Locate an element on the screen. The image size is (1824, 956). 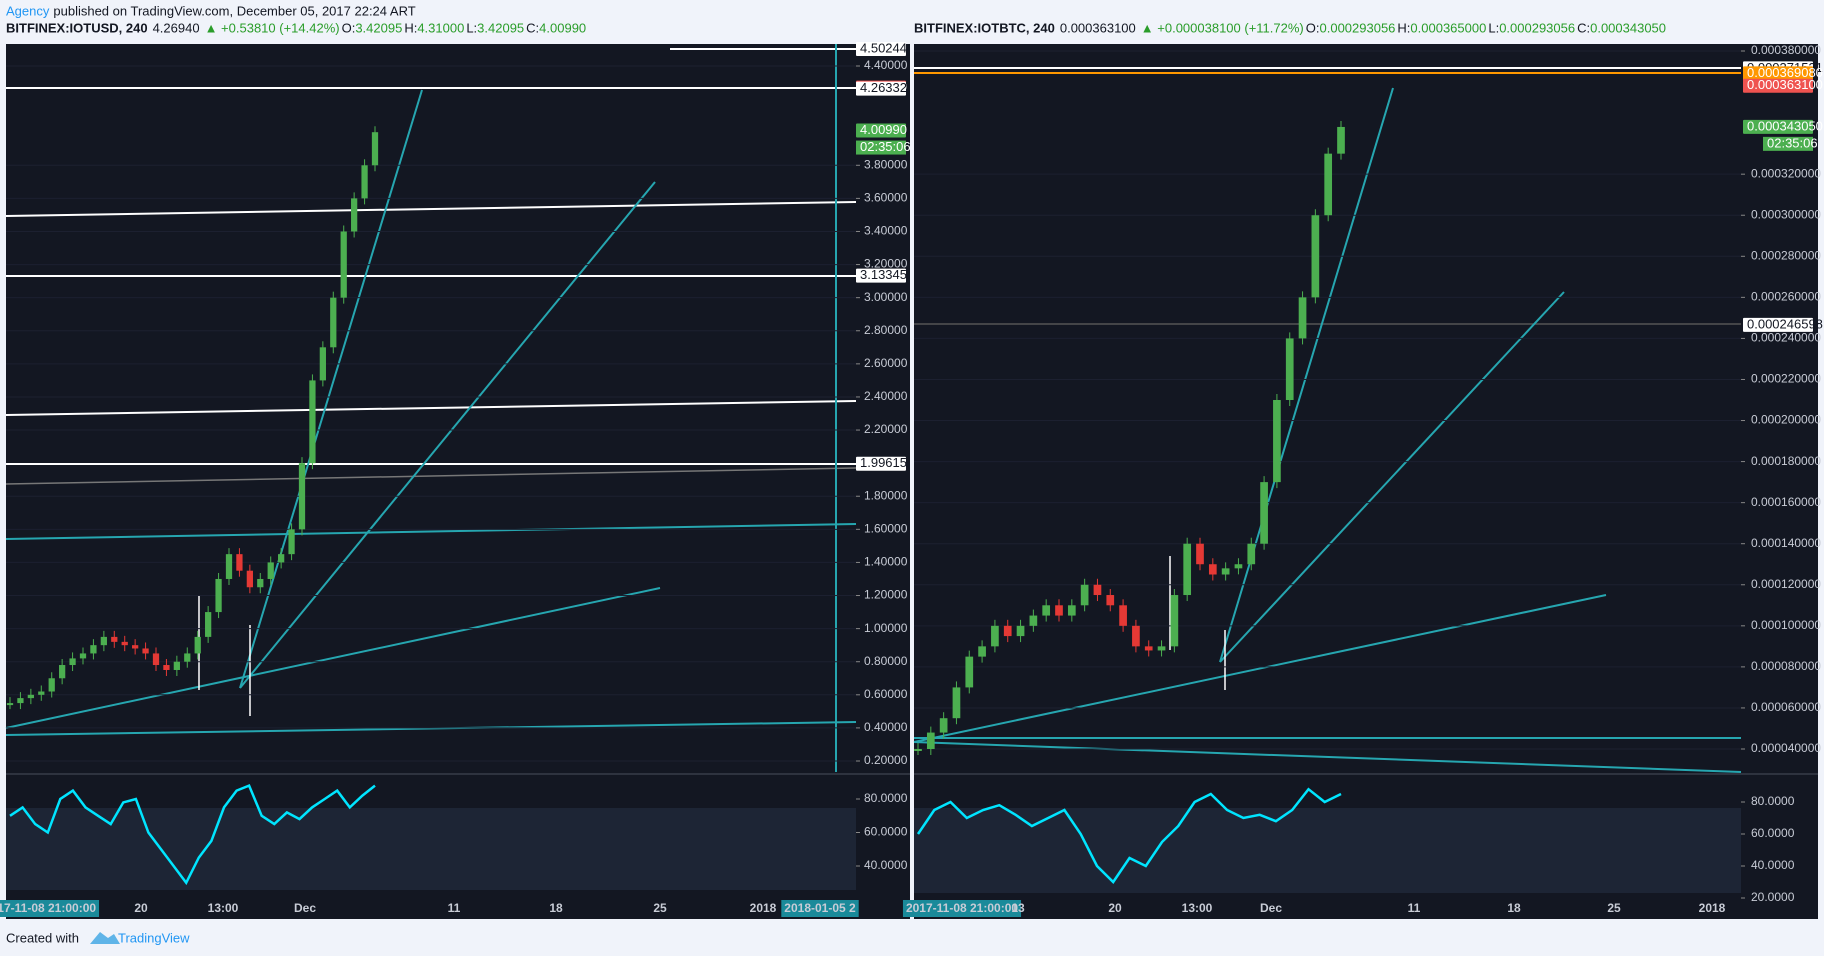
price-tick-label: 0.000240000 is located at coordinates (1786, 338).